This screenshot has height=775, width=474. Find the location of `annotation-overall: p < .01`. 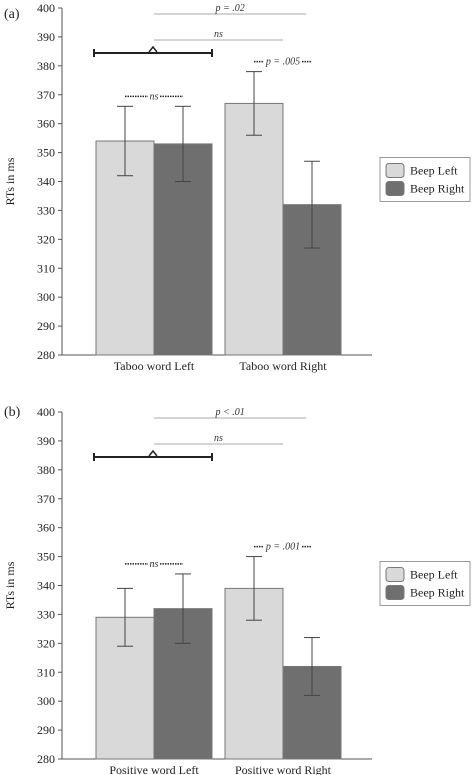

annotation-overall: p < .01 is located at coordinates (229, 412).